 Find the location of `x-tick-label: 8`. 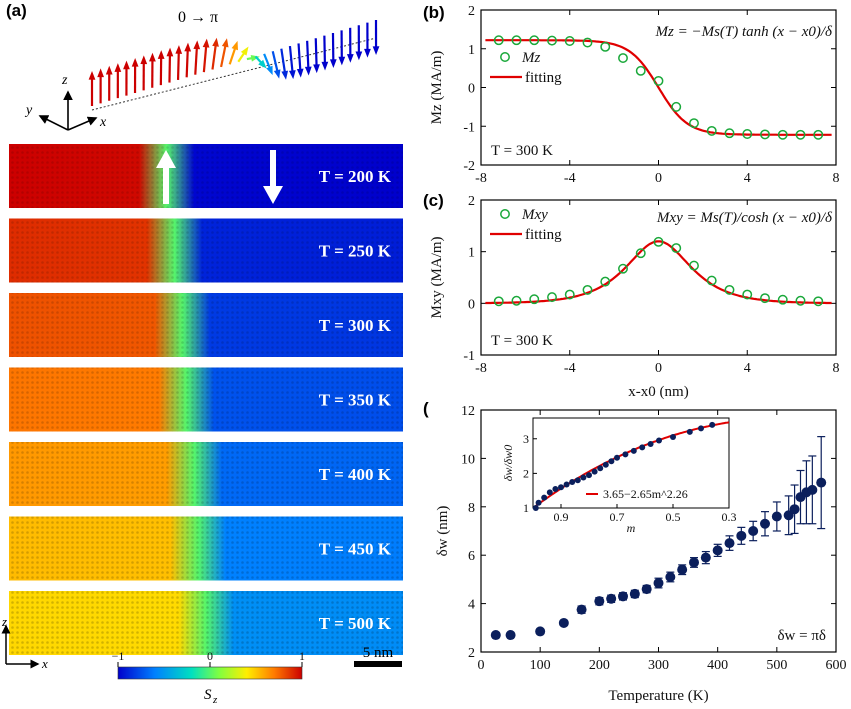

x-tick-label: 8 is located at coordinates (836, 178).